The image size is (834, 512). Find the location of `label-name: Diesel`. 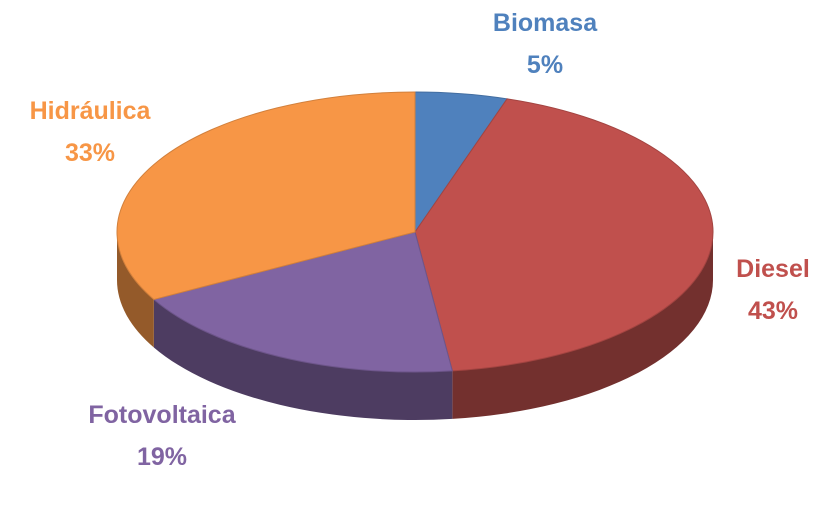

label-name: Diesel is located at coordinates (773, 269).